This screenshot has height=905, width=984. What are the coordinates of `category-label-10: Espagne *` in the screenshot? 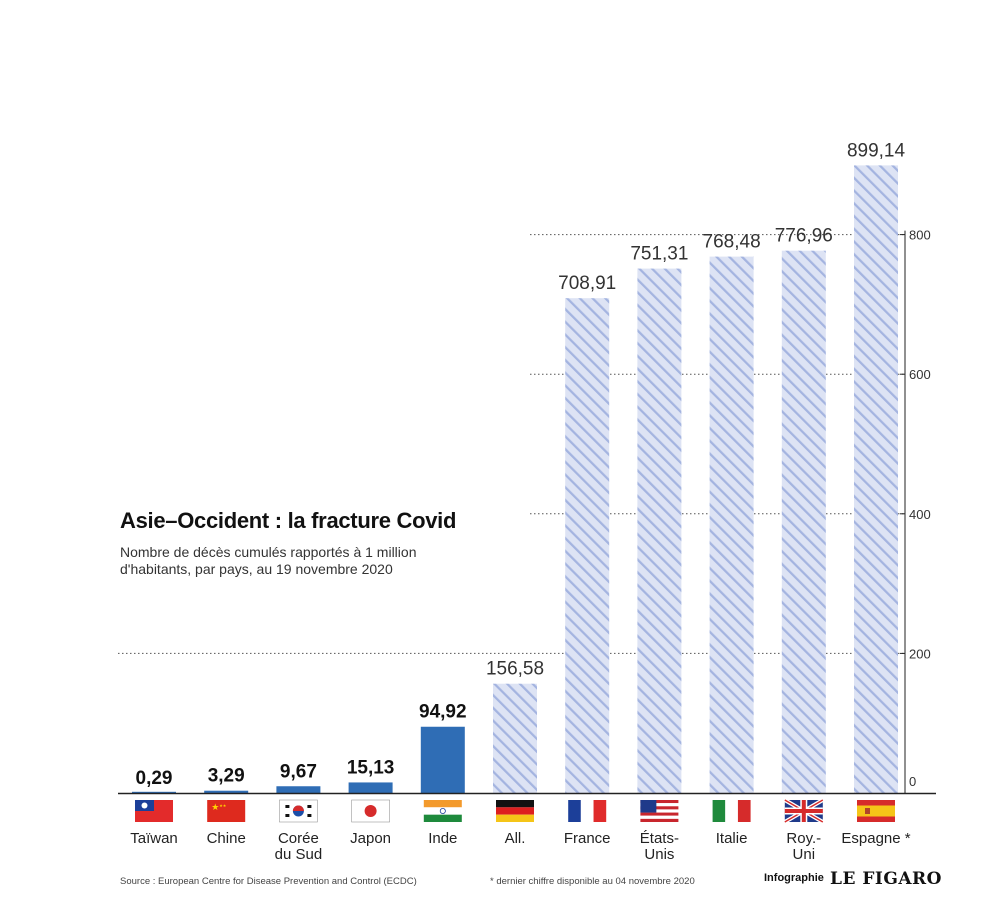 It's located at (875, 838).